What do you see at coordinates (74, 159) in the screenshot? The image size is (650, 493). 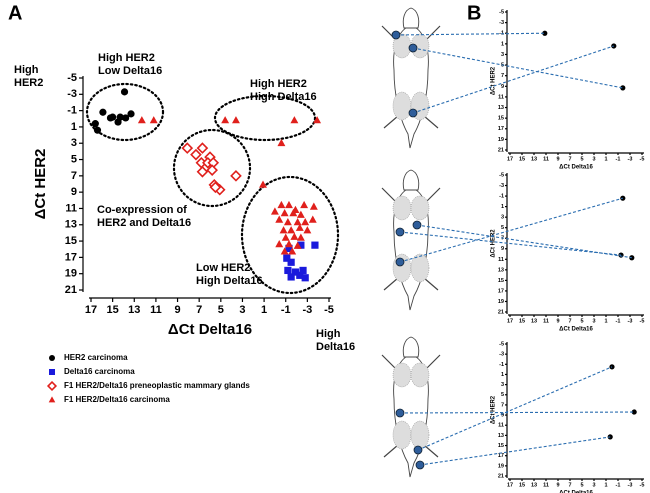 I see `y-tick-label: 5` at bounding box center [74, 159].